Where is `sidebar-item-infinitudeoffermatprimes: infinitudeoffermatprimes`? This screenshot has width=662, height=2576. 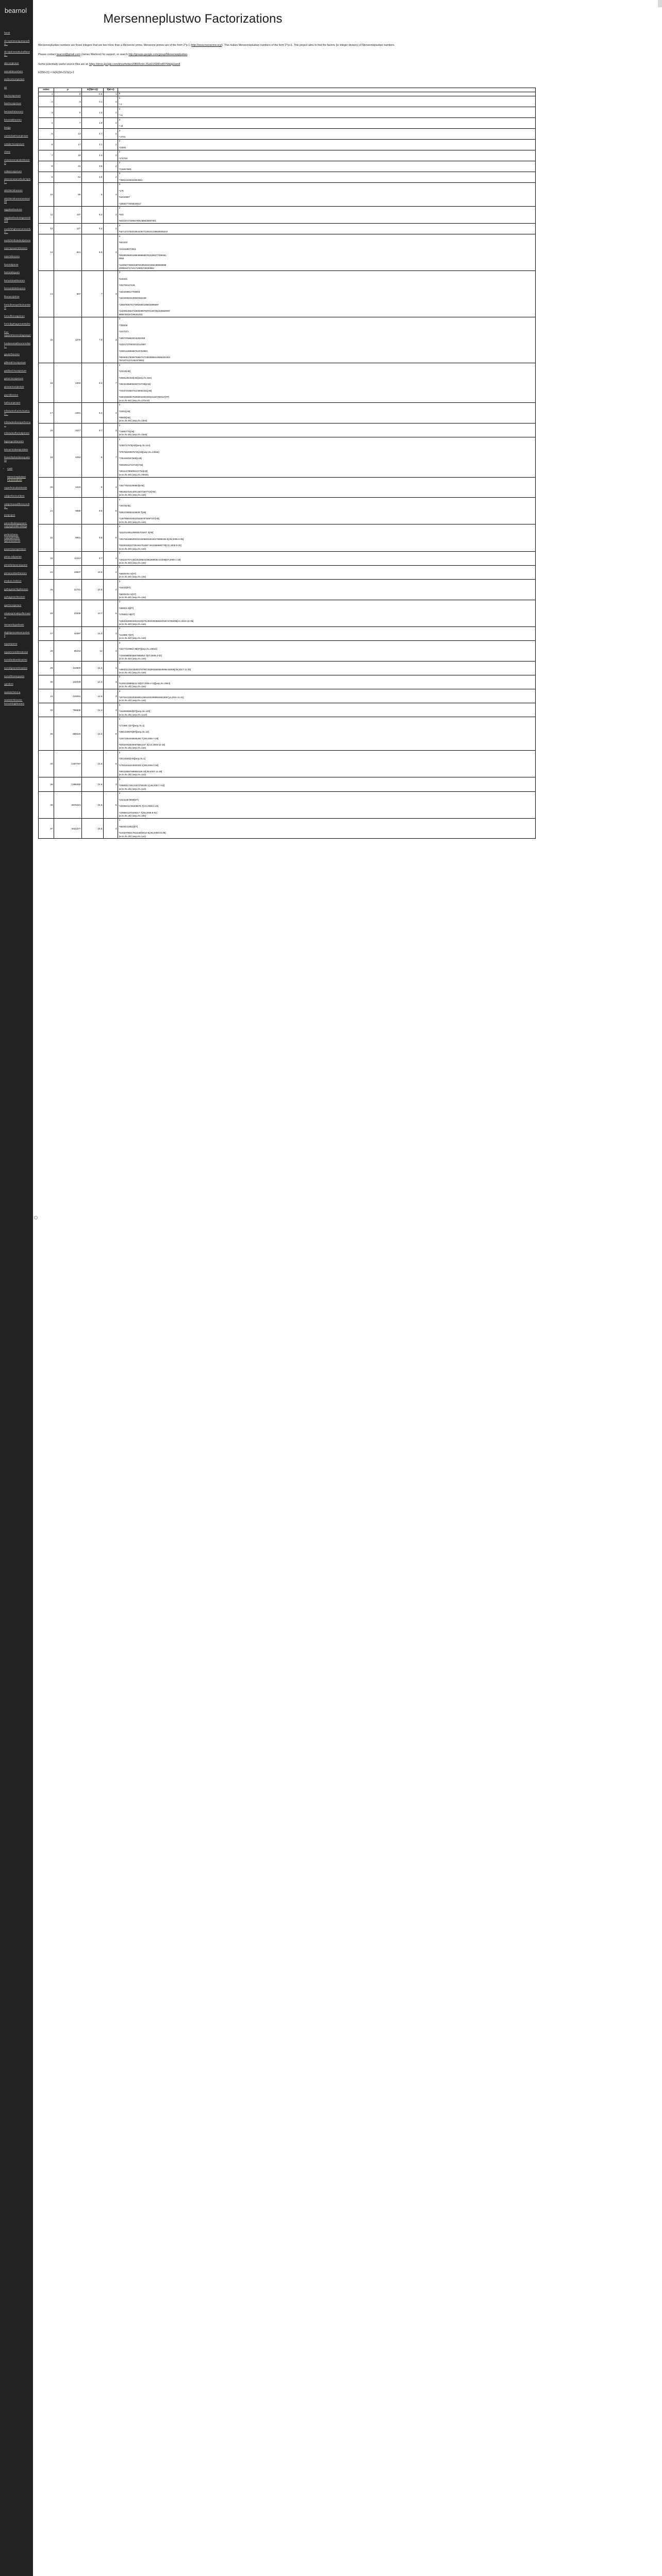
sidebar-item-infinitudeoffermatprimes: infinitudeoffermatprimes is located at coordinates (16, 433).